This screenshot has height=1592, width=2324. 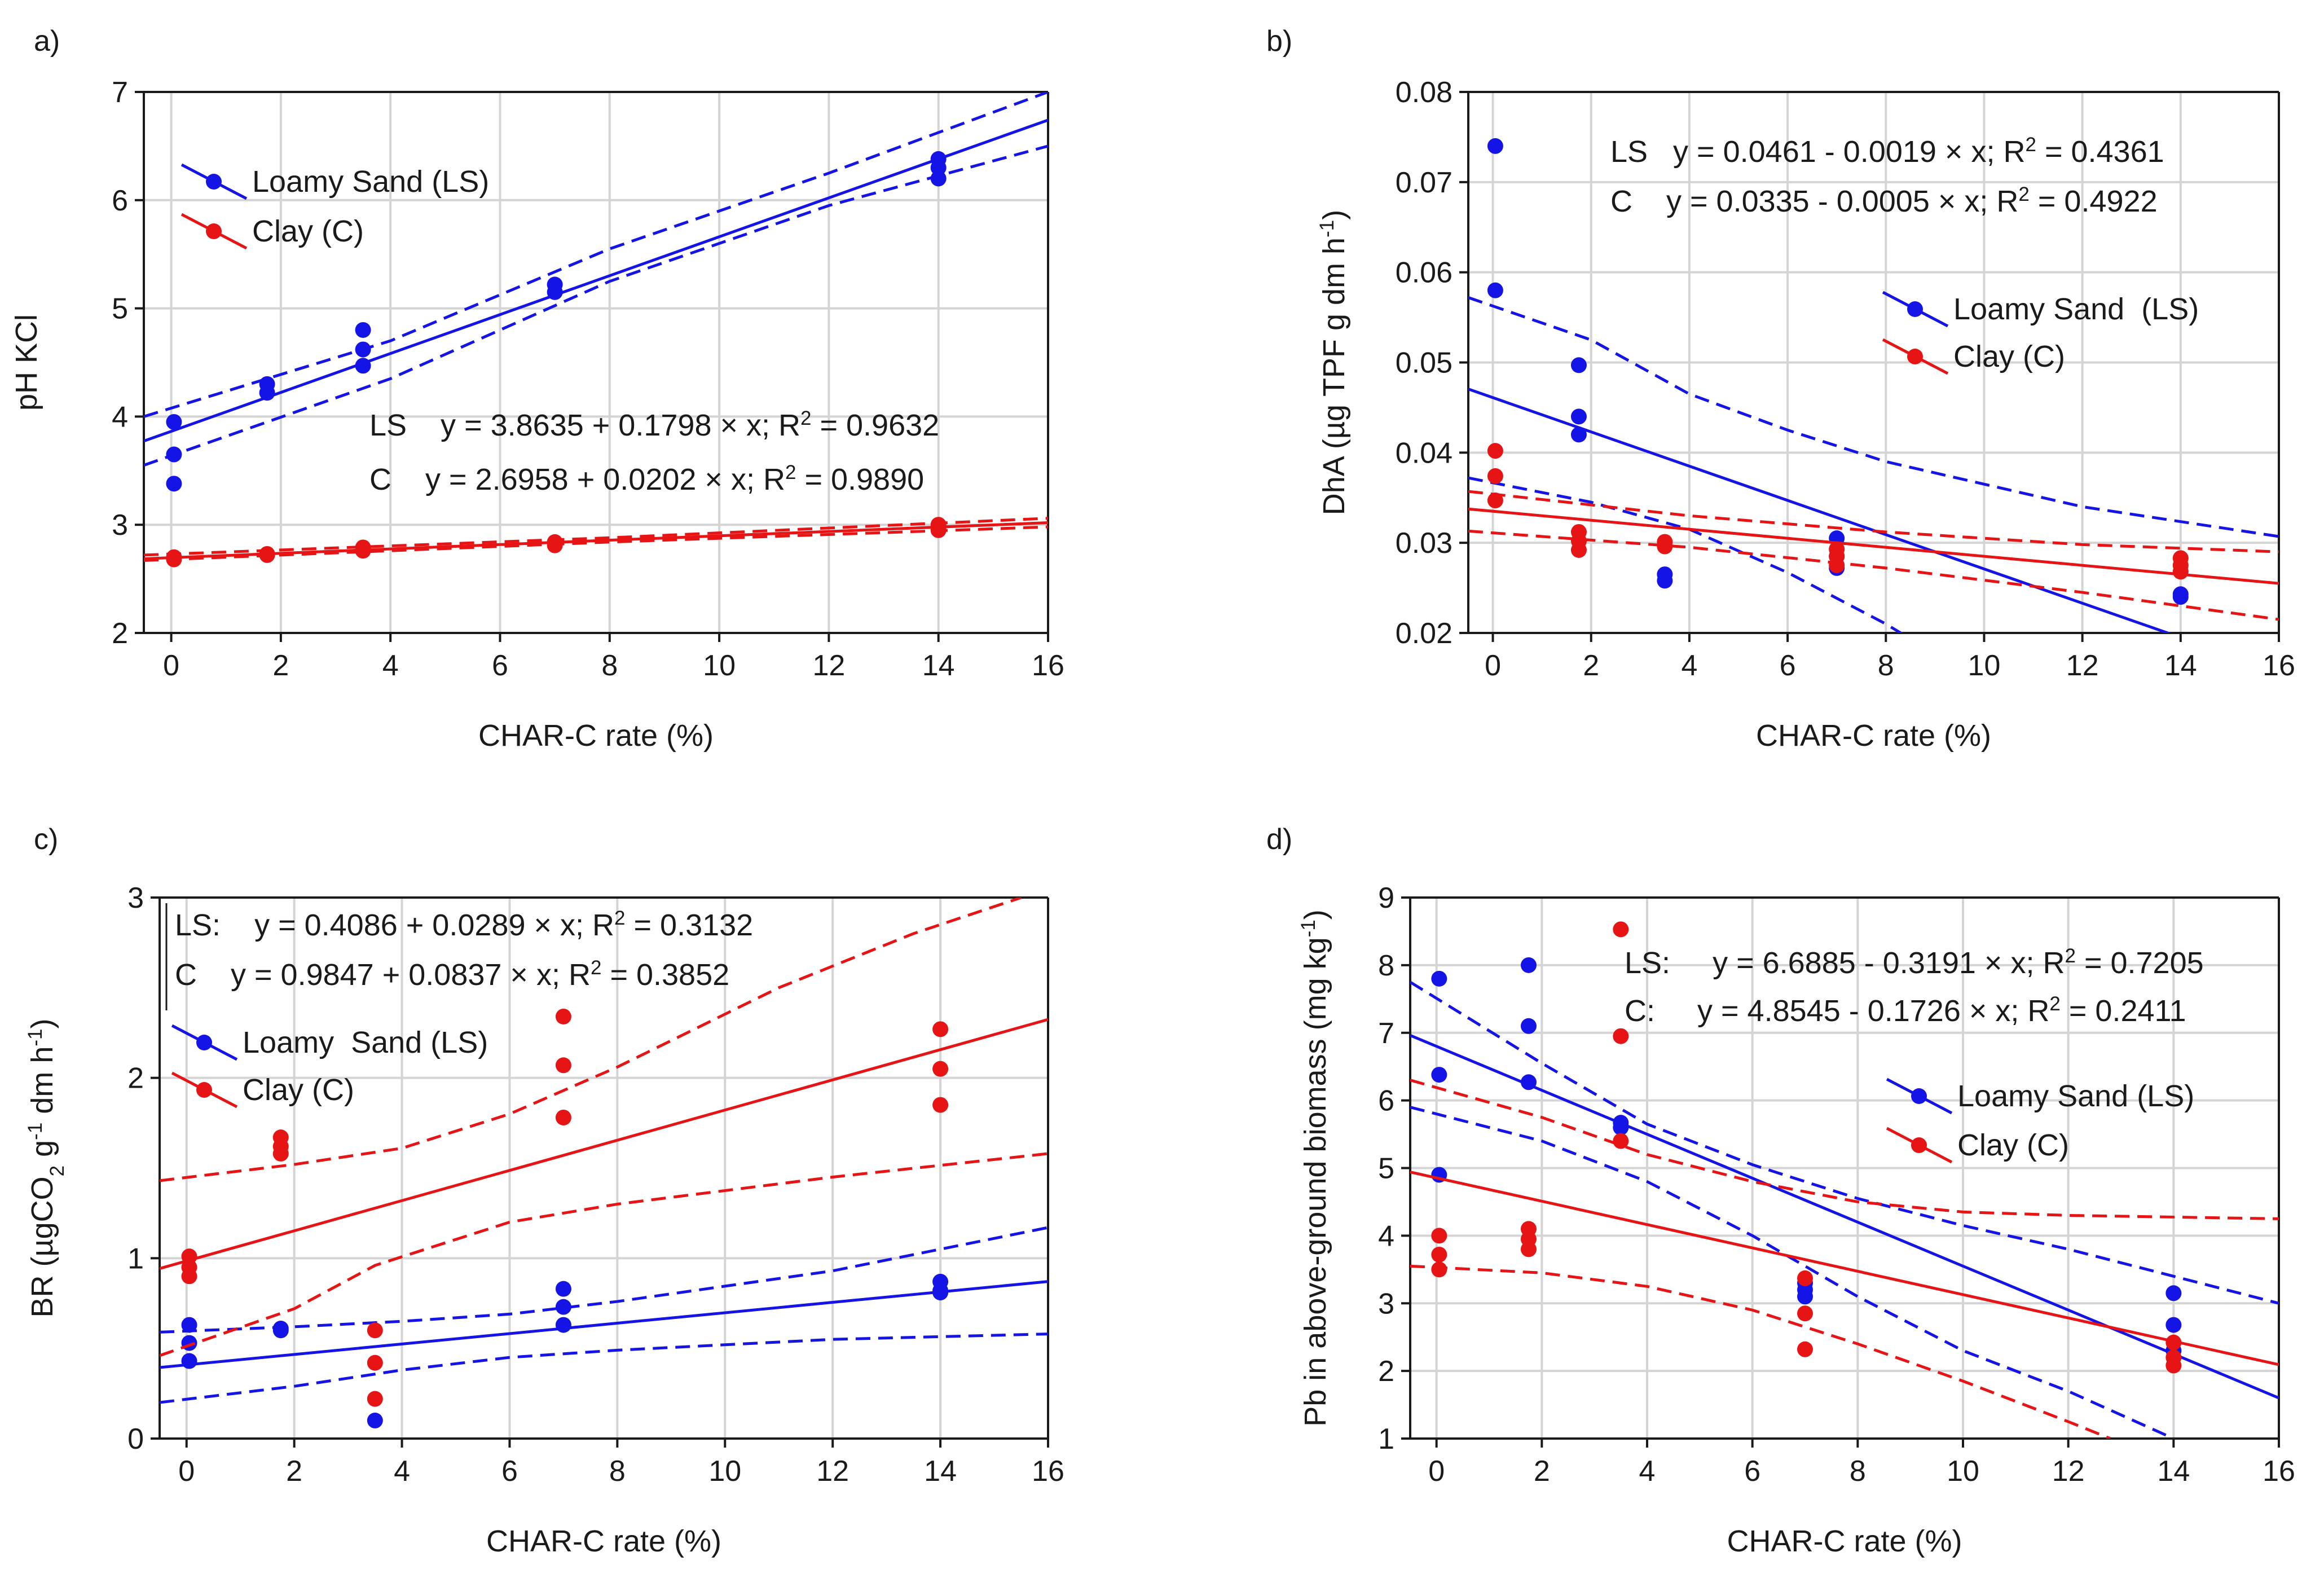 What do you see at coordinates (1048, 666) in the screenshot?
I see `x-tick-label: 16` at bounding box center [1048, 666].